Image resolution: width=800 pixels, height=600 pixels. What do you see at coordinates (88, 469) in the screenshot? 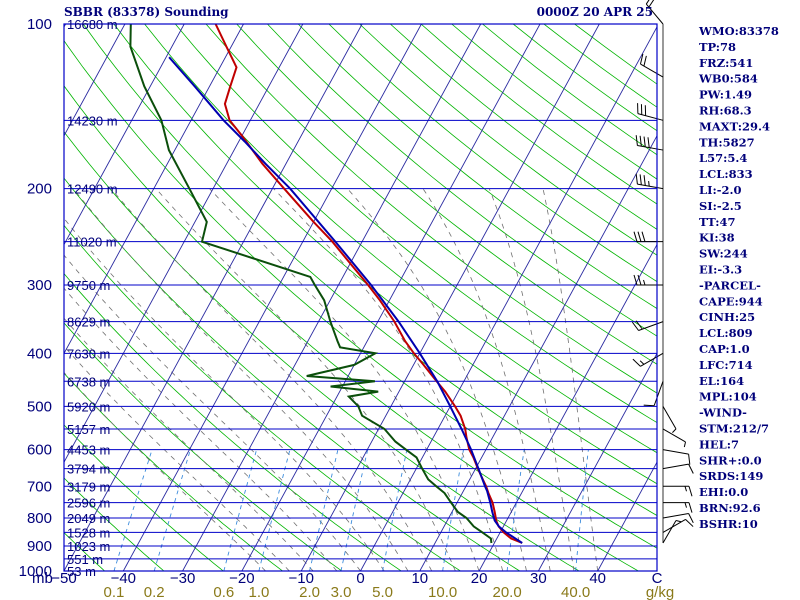
I see `height-label: 3794 m` at bounding box center [88, 469].